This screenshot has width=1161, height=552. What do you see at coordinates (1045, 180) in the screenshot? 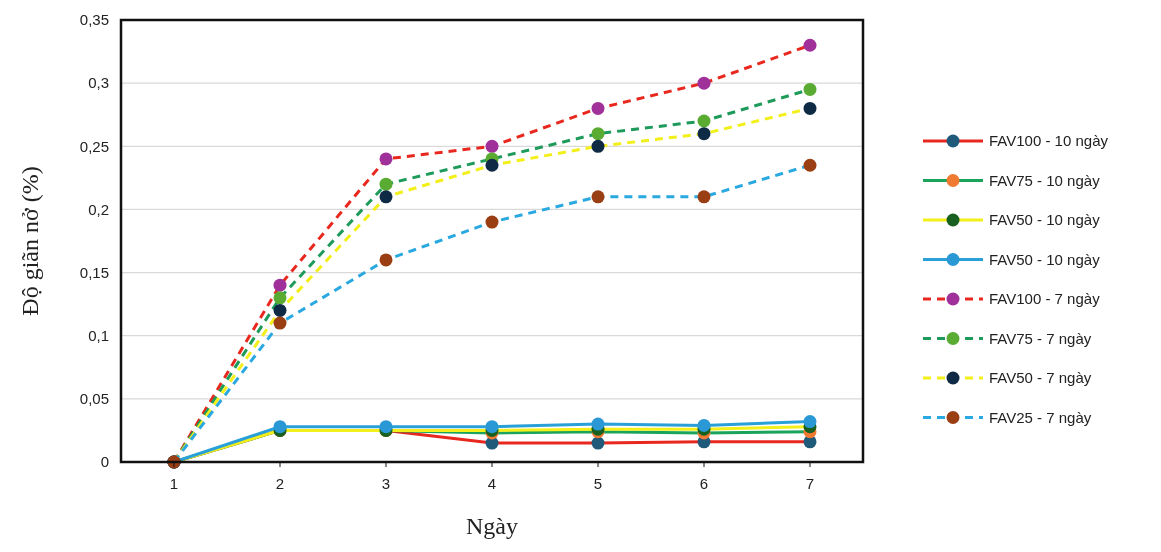
I see `legend-label: FAV75 - 10 ngày` at bounding box center [1045, 180].